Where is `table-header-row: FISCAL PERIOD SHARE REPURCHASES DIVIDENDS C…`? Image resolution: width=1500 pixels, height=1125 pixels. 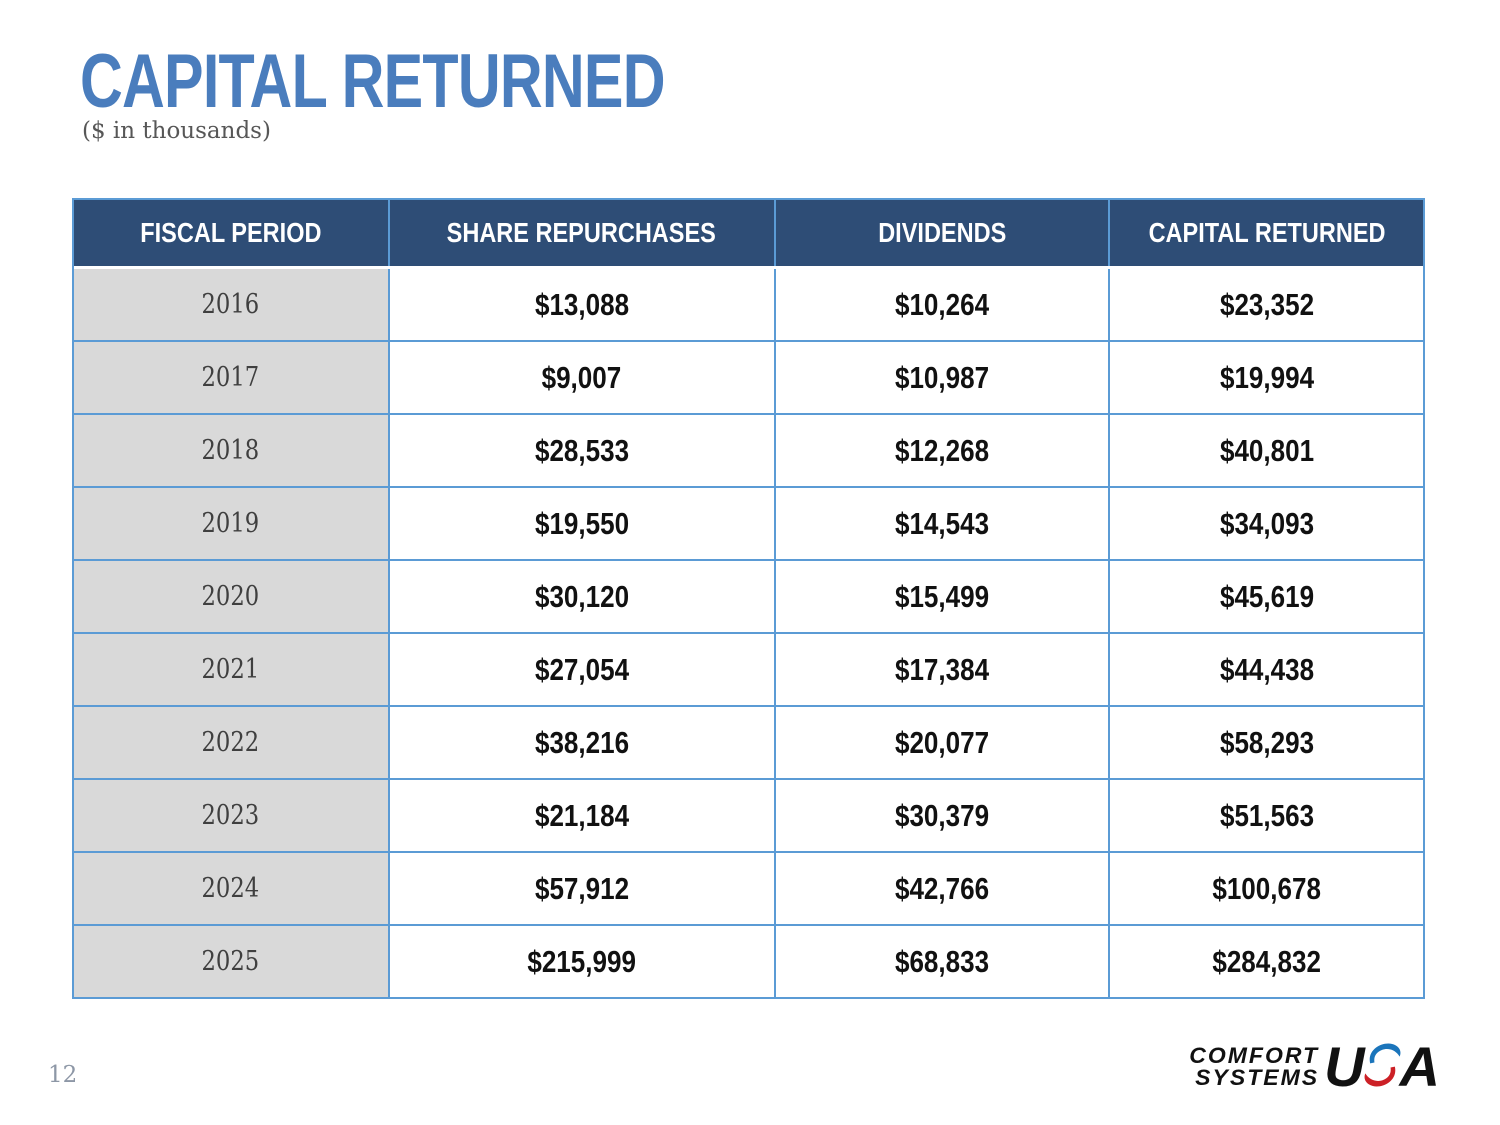 table-header-row: FISCAL PERIOD SHARE REPURCHASES DIVIDENDS C… is located at coordinates (748, 233).